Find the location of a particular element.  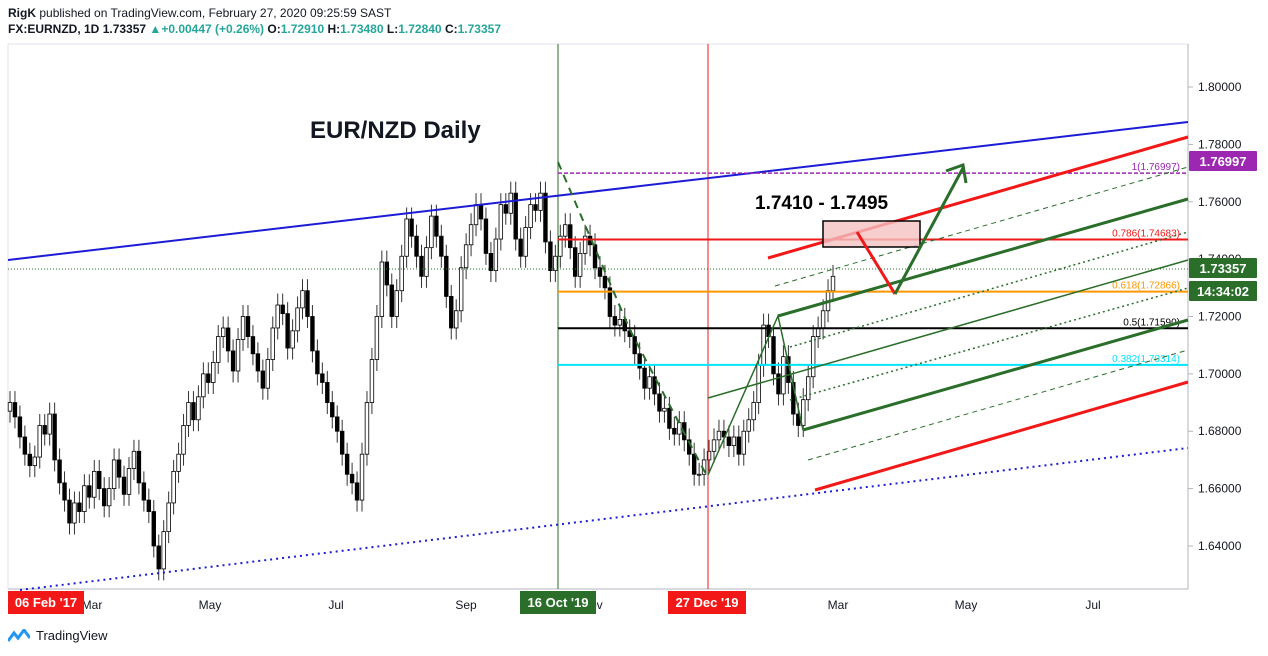

up-triangle-icon: ▲ is located at coordinates (155, 29).